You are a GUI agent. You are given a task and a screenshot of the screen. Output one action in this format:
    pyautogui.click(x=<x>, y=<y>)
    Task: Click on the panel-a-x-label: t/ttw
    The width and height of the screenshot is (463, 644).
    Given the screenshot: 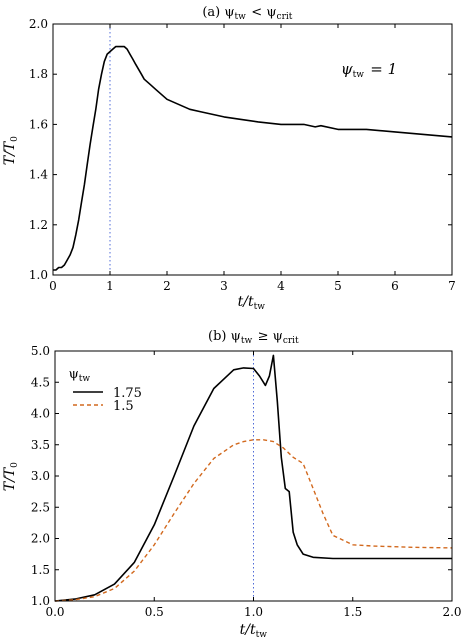 What is the action you would take?
    pyautogui.click(x=252, y=303)
    